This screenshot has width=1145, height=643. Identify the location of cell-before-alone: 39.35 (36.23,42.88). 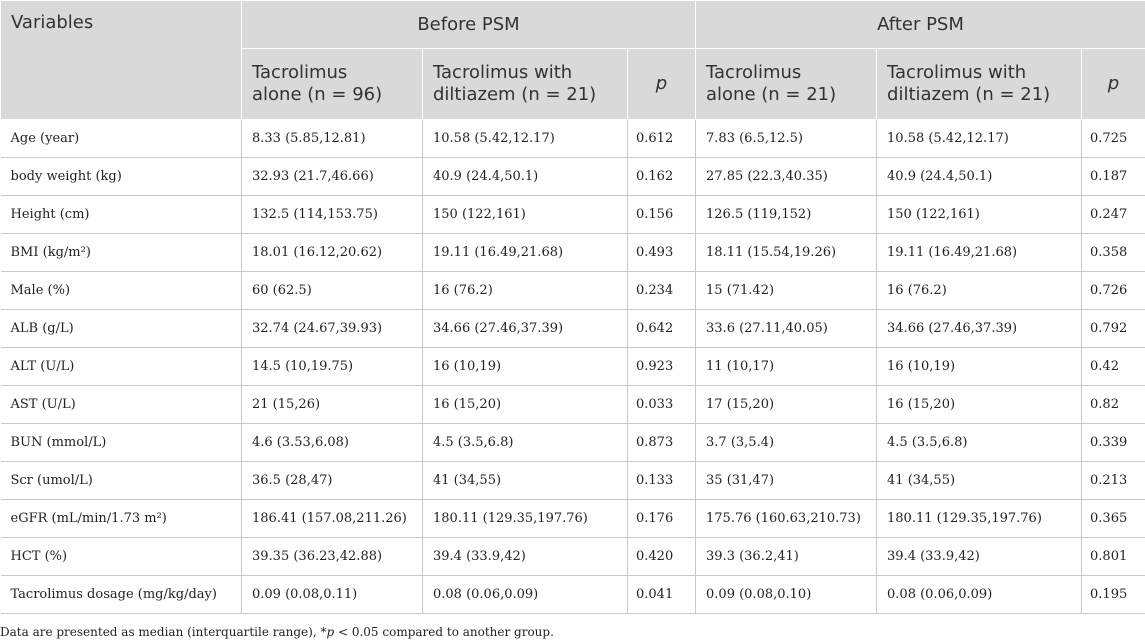
(332, 556).